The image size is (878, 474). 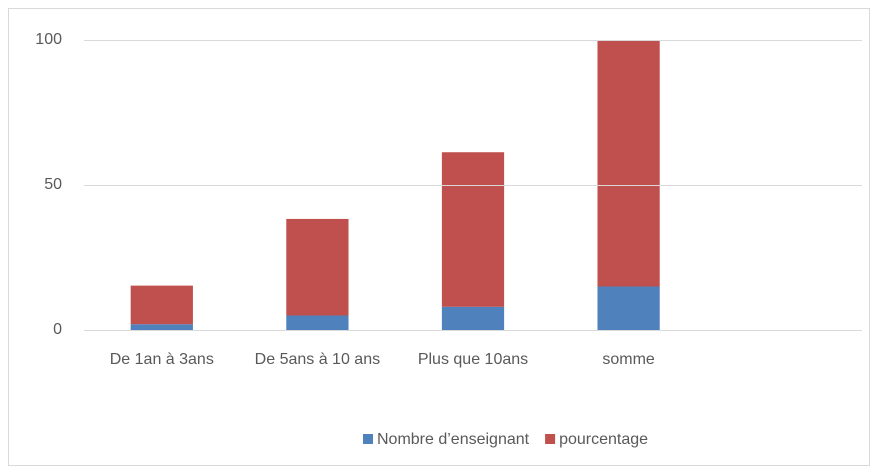 What do you see at coordinates (161, 359) in the screenshot?
I see `x-tick-label: De 1an à 3ans` at bounding box center [161, 359].